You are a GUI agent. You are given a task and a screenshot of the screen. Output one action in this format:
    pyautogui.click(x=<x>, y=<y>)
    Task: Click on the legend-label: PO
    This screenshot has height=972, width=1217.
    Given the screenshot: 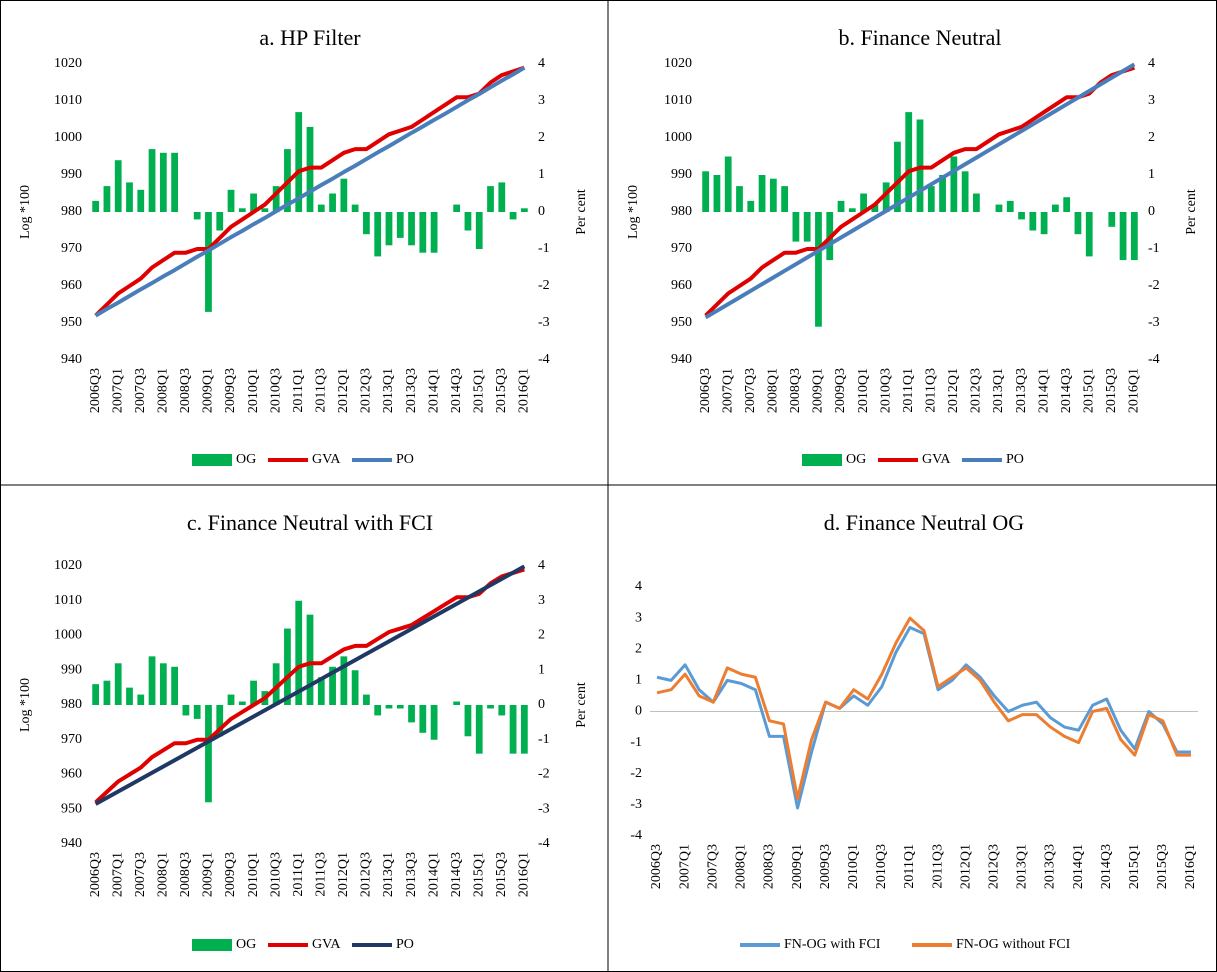 What is the action you would take?
    pyautogui.click(x=405, y=459)
    